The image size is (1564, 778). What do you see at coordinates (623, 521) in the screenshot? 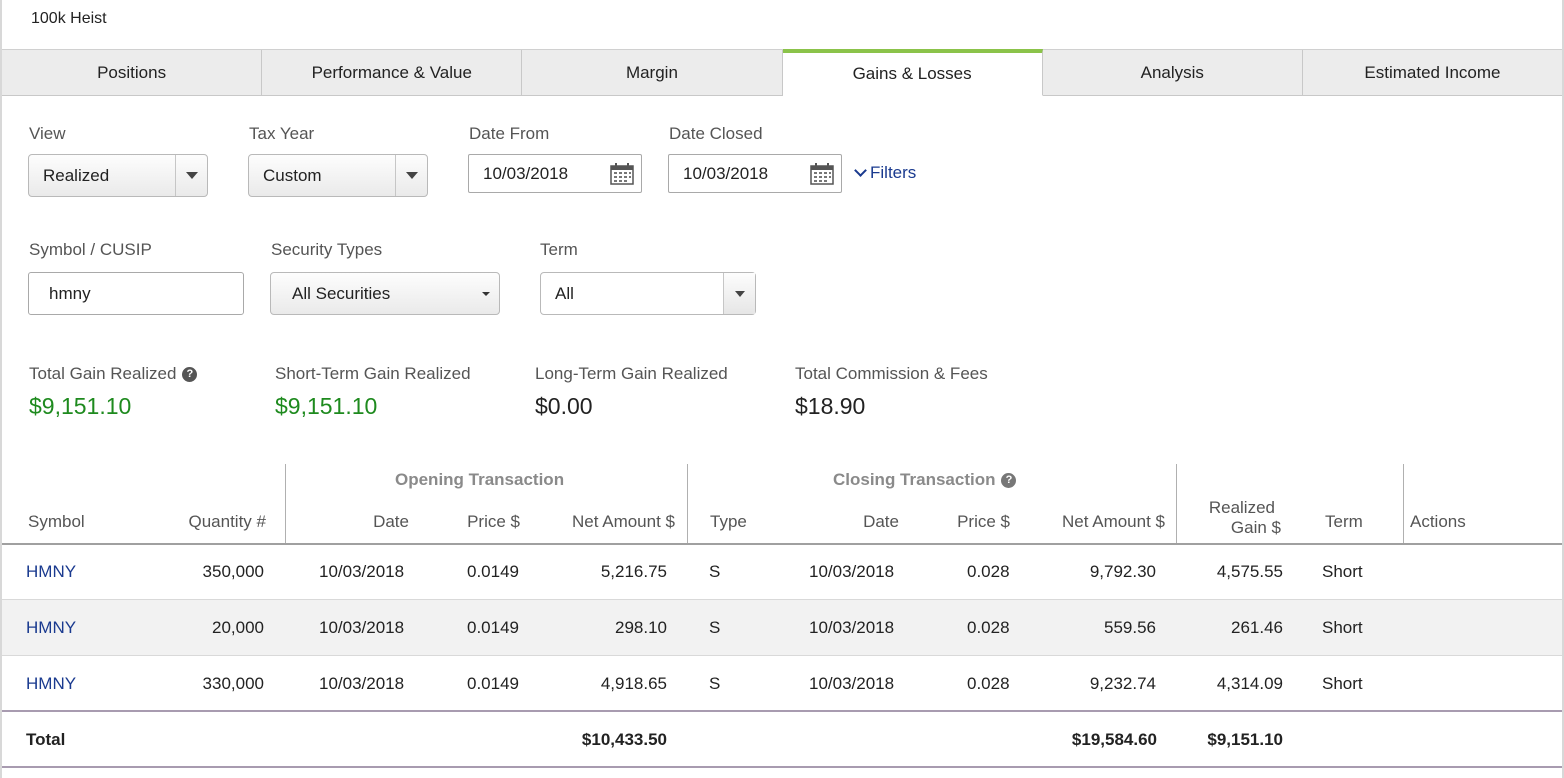
I see `col-open-net: Net Amount $` at bounding box center [623, 521].